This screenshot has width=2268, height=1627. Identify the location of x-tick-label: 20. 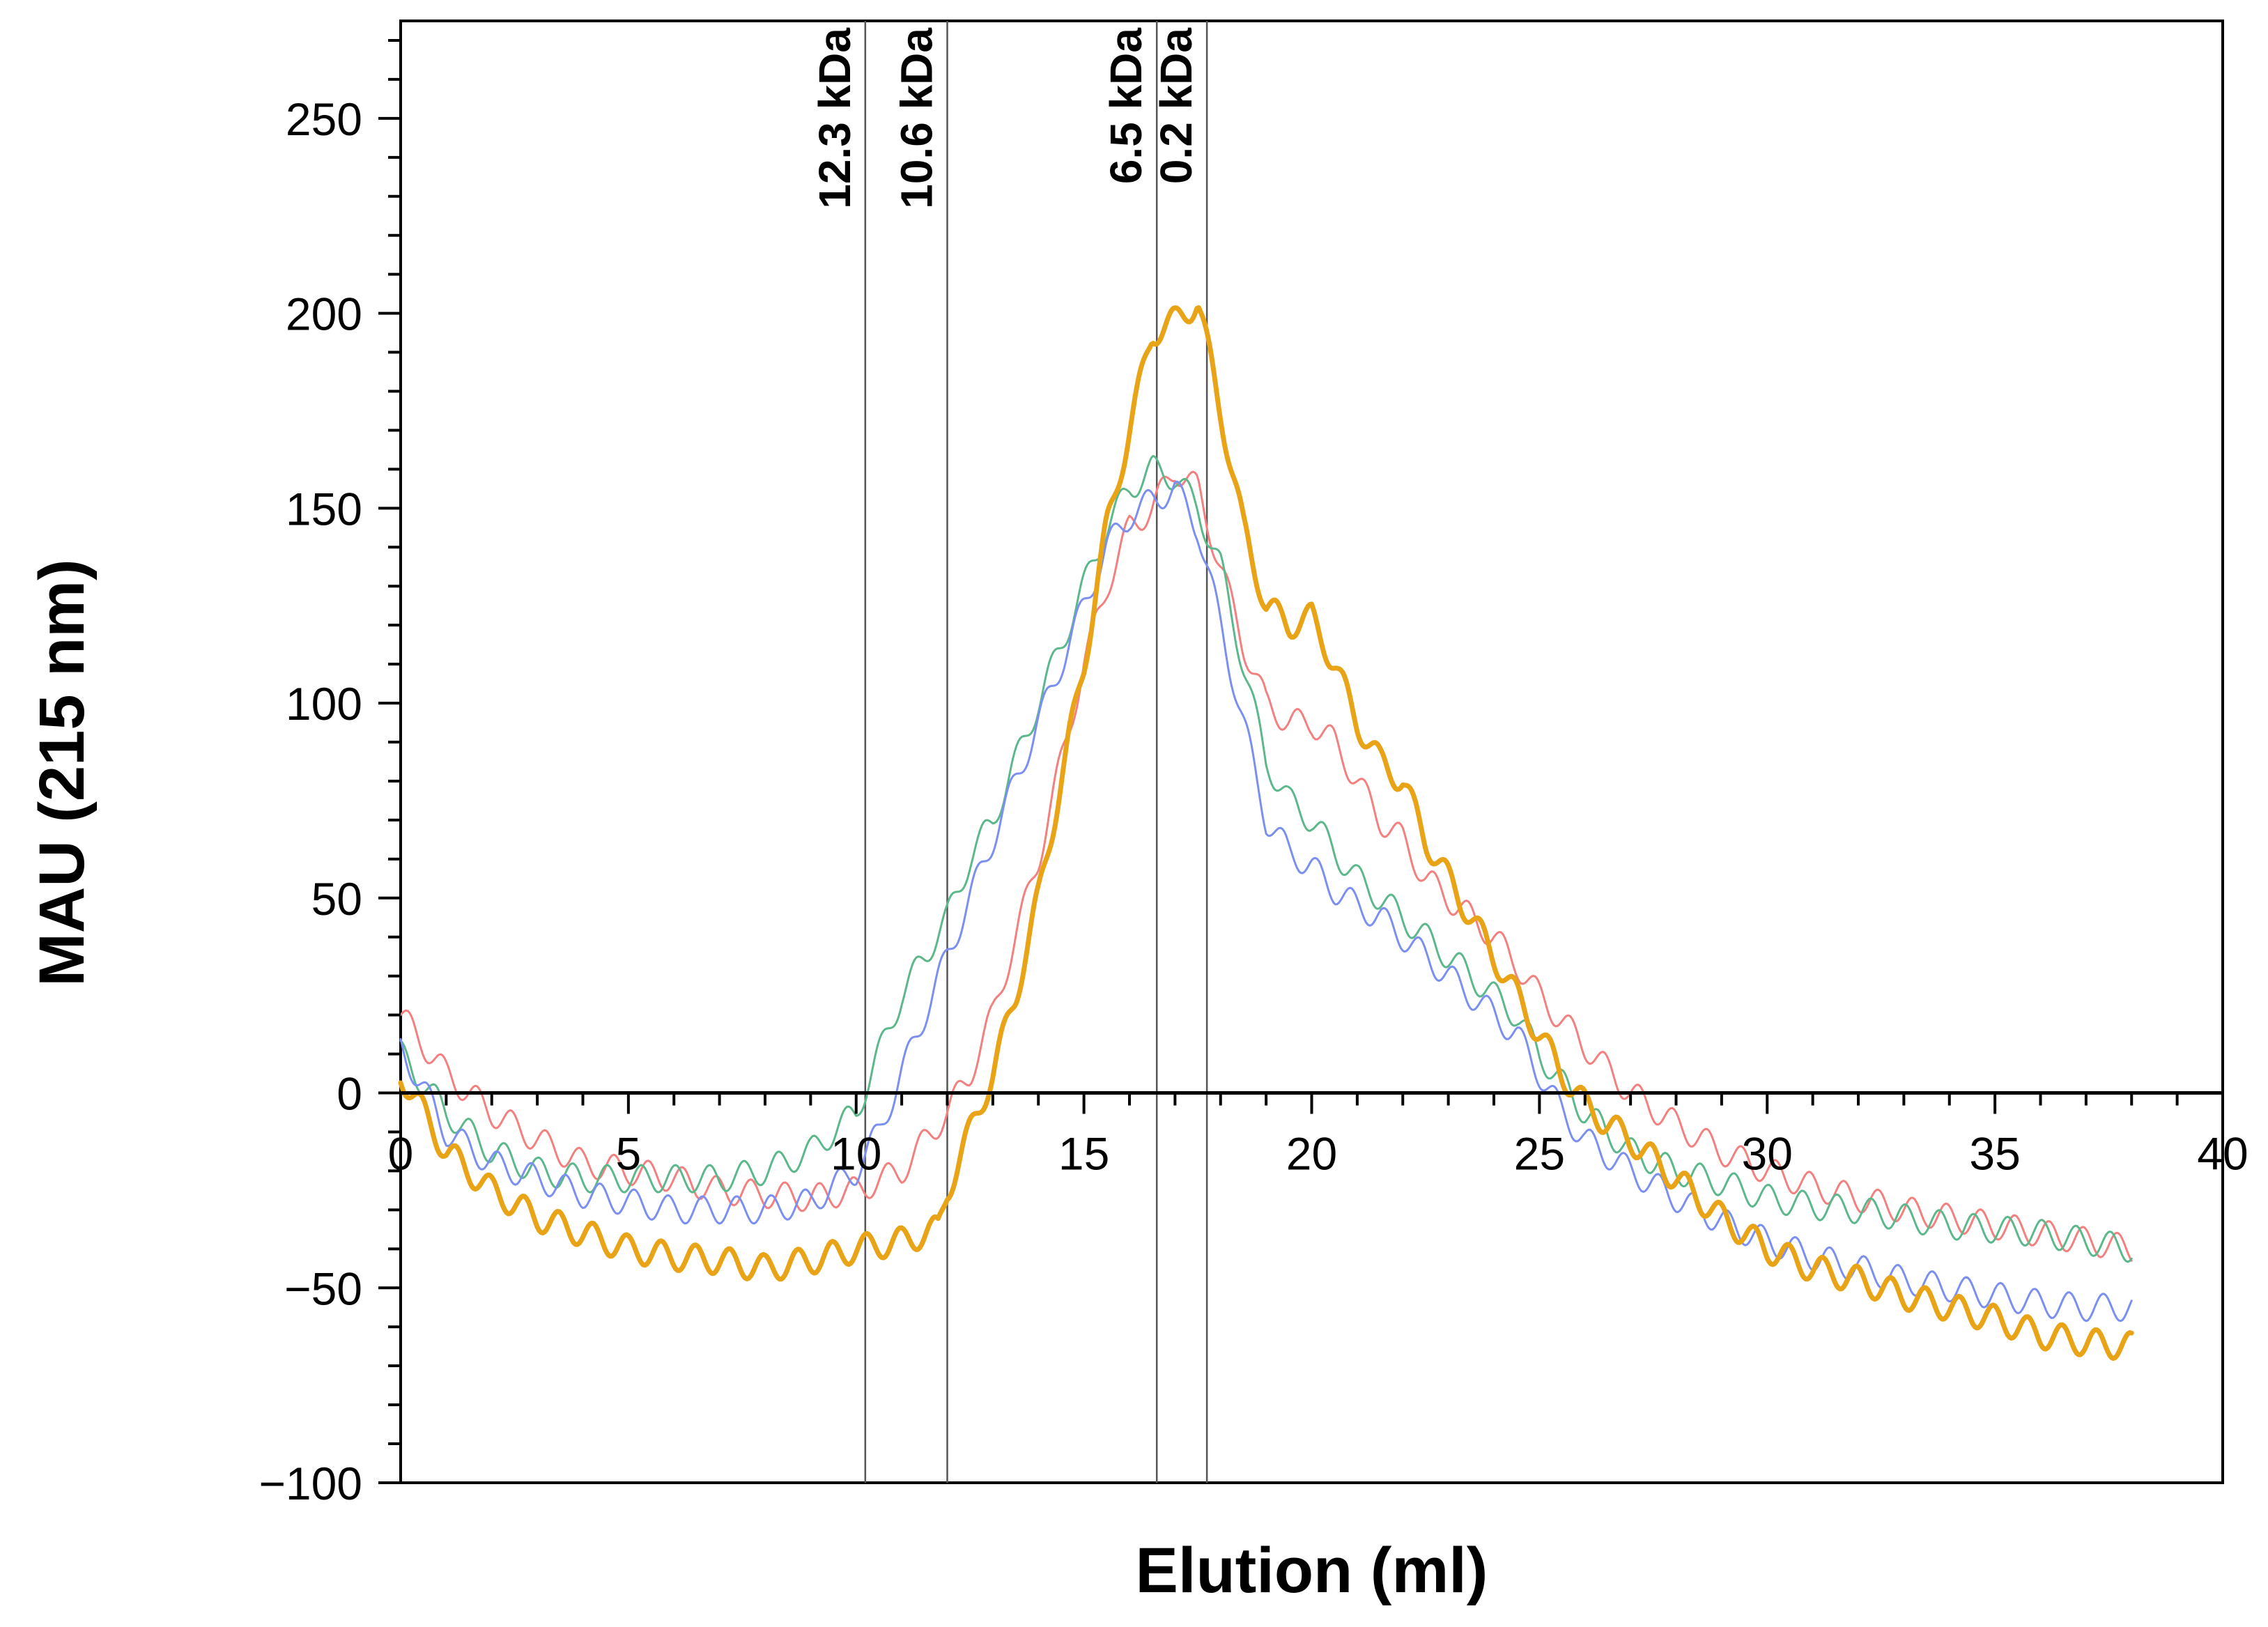
(1311, 1154).